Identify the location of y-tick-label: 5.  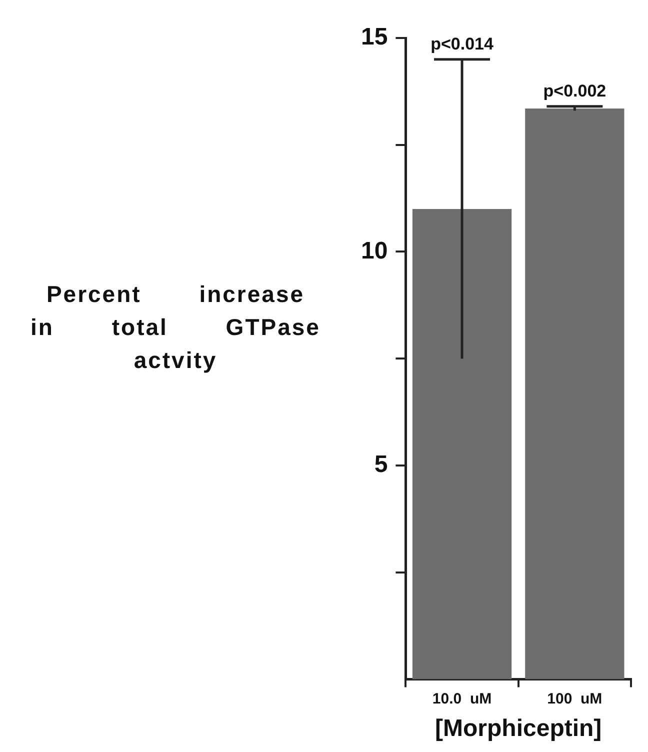
(381, 464).